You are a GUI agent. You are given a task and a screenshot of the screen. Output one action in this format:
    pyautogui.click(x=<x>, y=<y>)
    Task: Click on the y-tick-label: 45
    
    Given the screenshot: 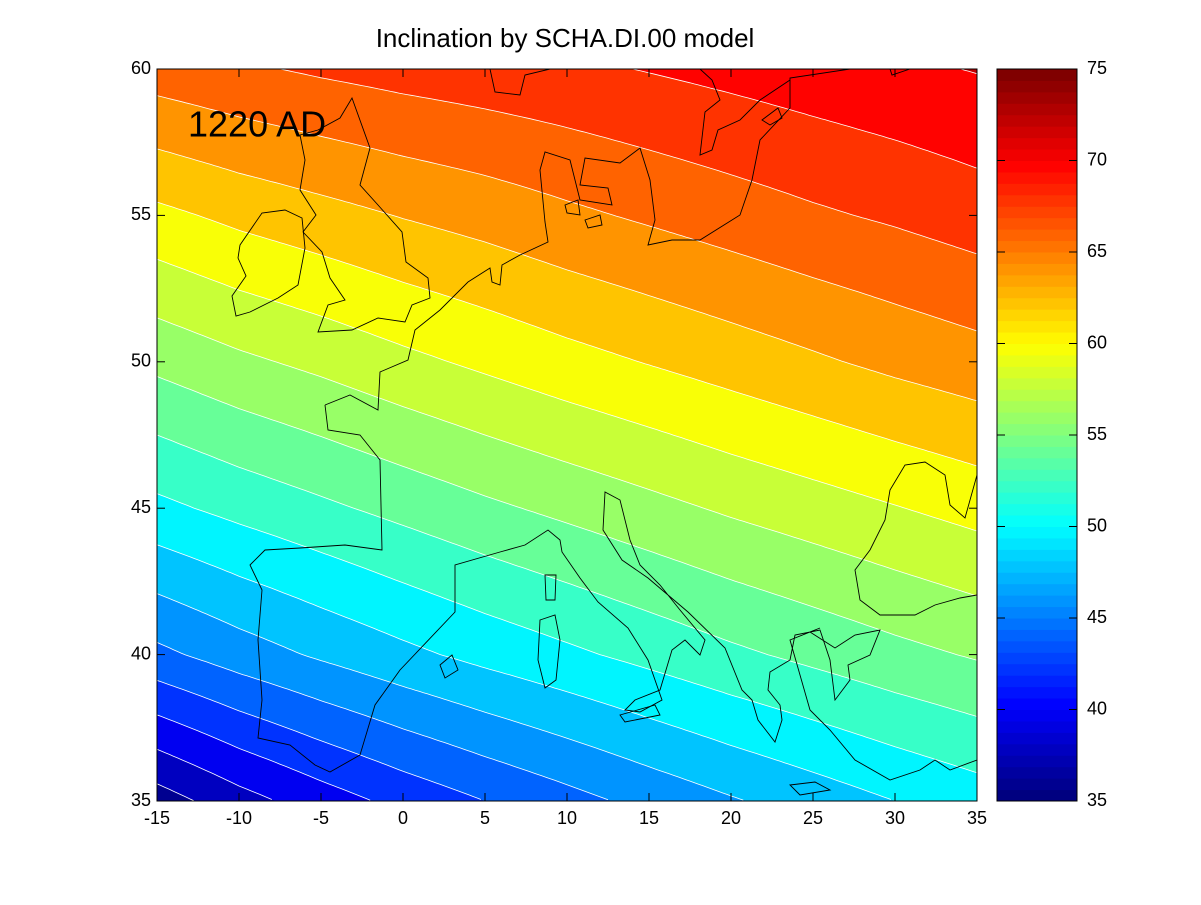 What is the action you would take?
    pyautogui.click(x=141, y=507)
    